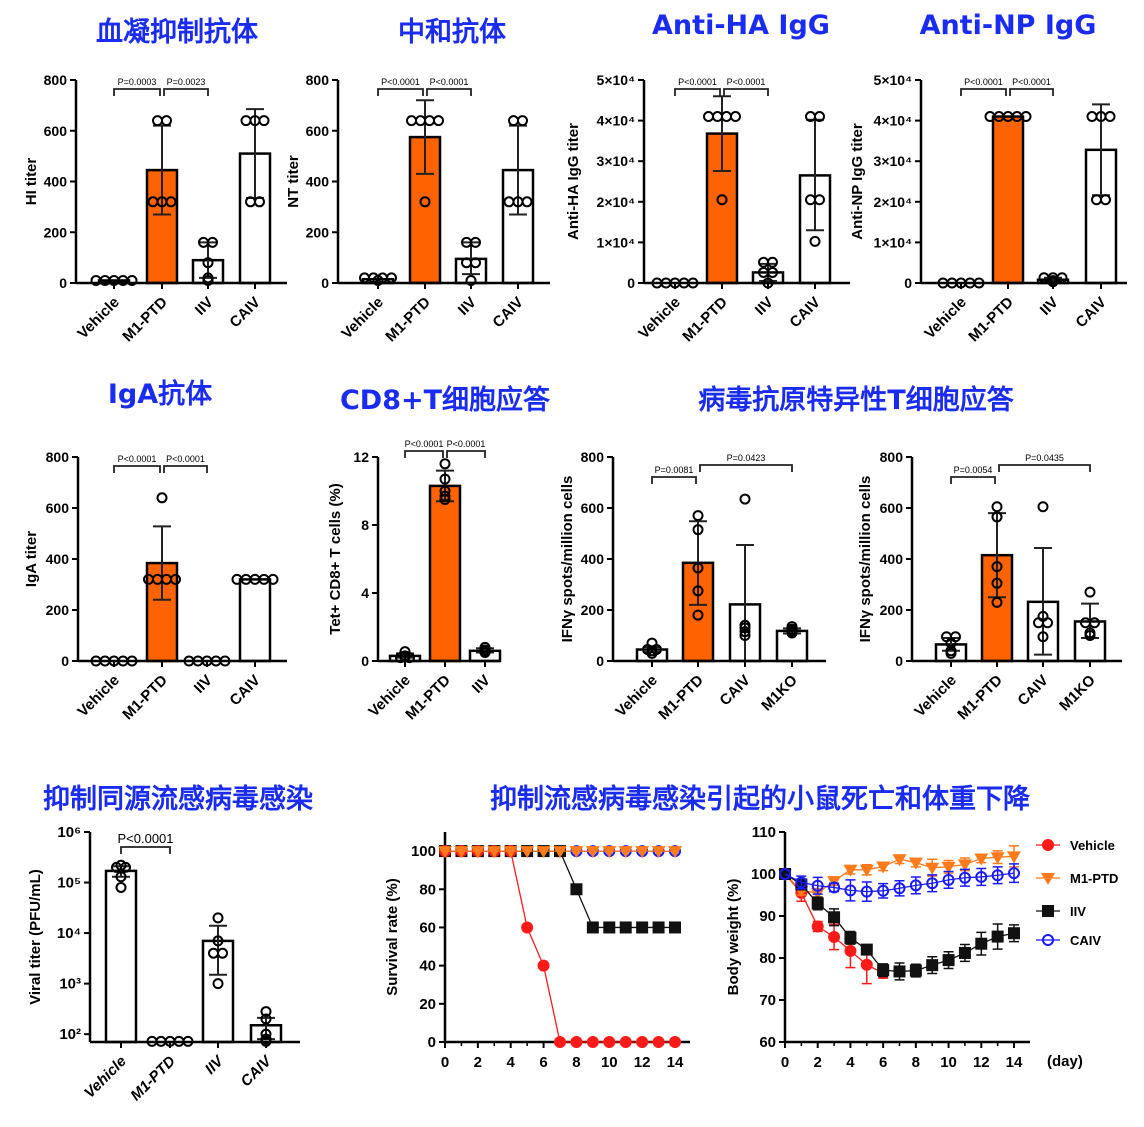  What do you see at coordinates (893, 121) in the screenshot?
I see `y-tick-label: 4×10⁴` at bounding box center [893, 121].